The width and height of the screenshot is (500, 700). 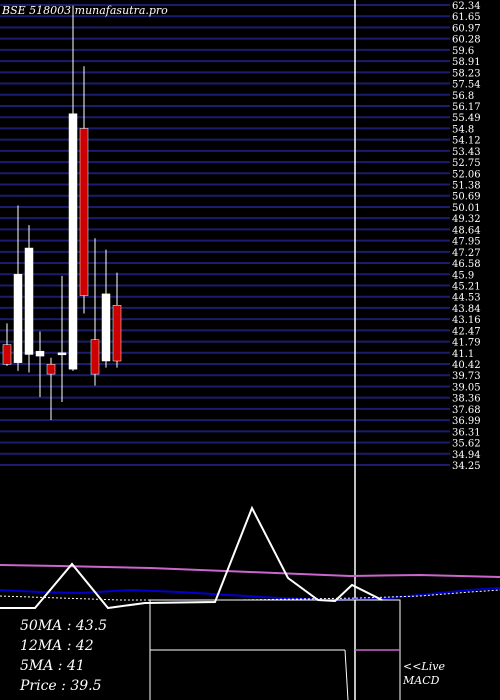 What do you see at coordinates (466, 466) in the screenshot?
I see `y-tick-label: 34.25` at bounding box center [466, 466].